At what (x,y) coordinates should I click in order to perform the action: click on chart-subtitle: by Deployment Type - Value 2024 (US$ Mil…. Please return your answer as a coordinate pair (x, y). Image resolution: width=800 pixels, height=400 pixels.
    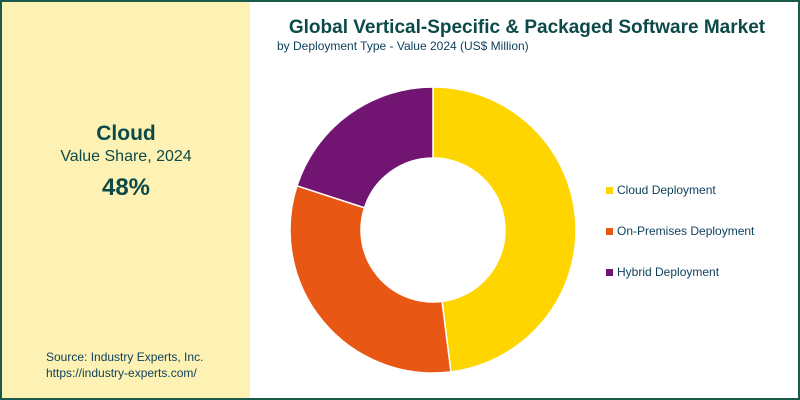
    Looking at the image, I should click on (403, 46).